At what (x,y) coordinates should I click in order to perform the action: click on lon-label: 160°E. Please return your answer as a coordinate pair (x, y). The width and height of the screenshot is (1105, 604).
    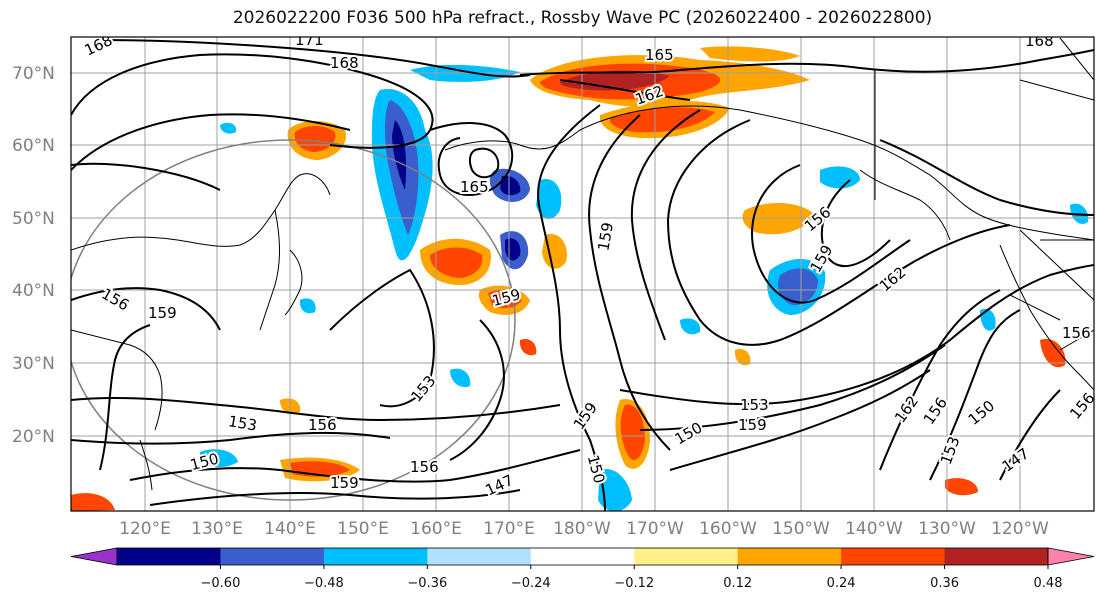
    Looking at the image, I should click on (436, 529).